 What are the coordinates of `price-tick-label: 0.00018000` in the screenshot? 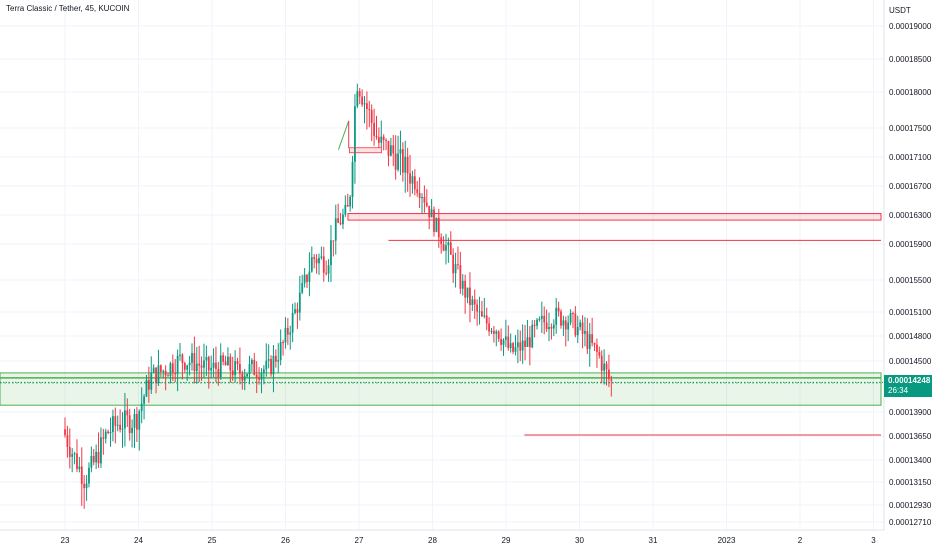 It's located at (910, 92).